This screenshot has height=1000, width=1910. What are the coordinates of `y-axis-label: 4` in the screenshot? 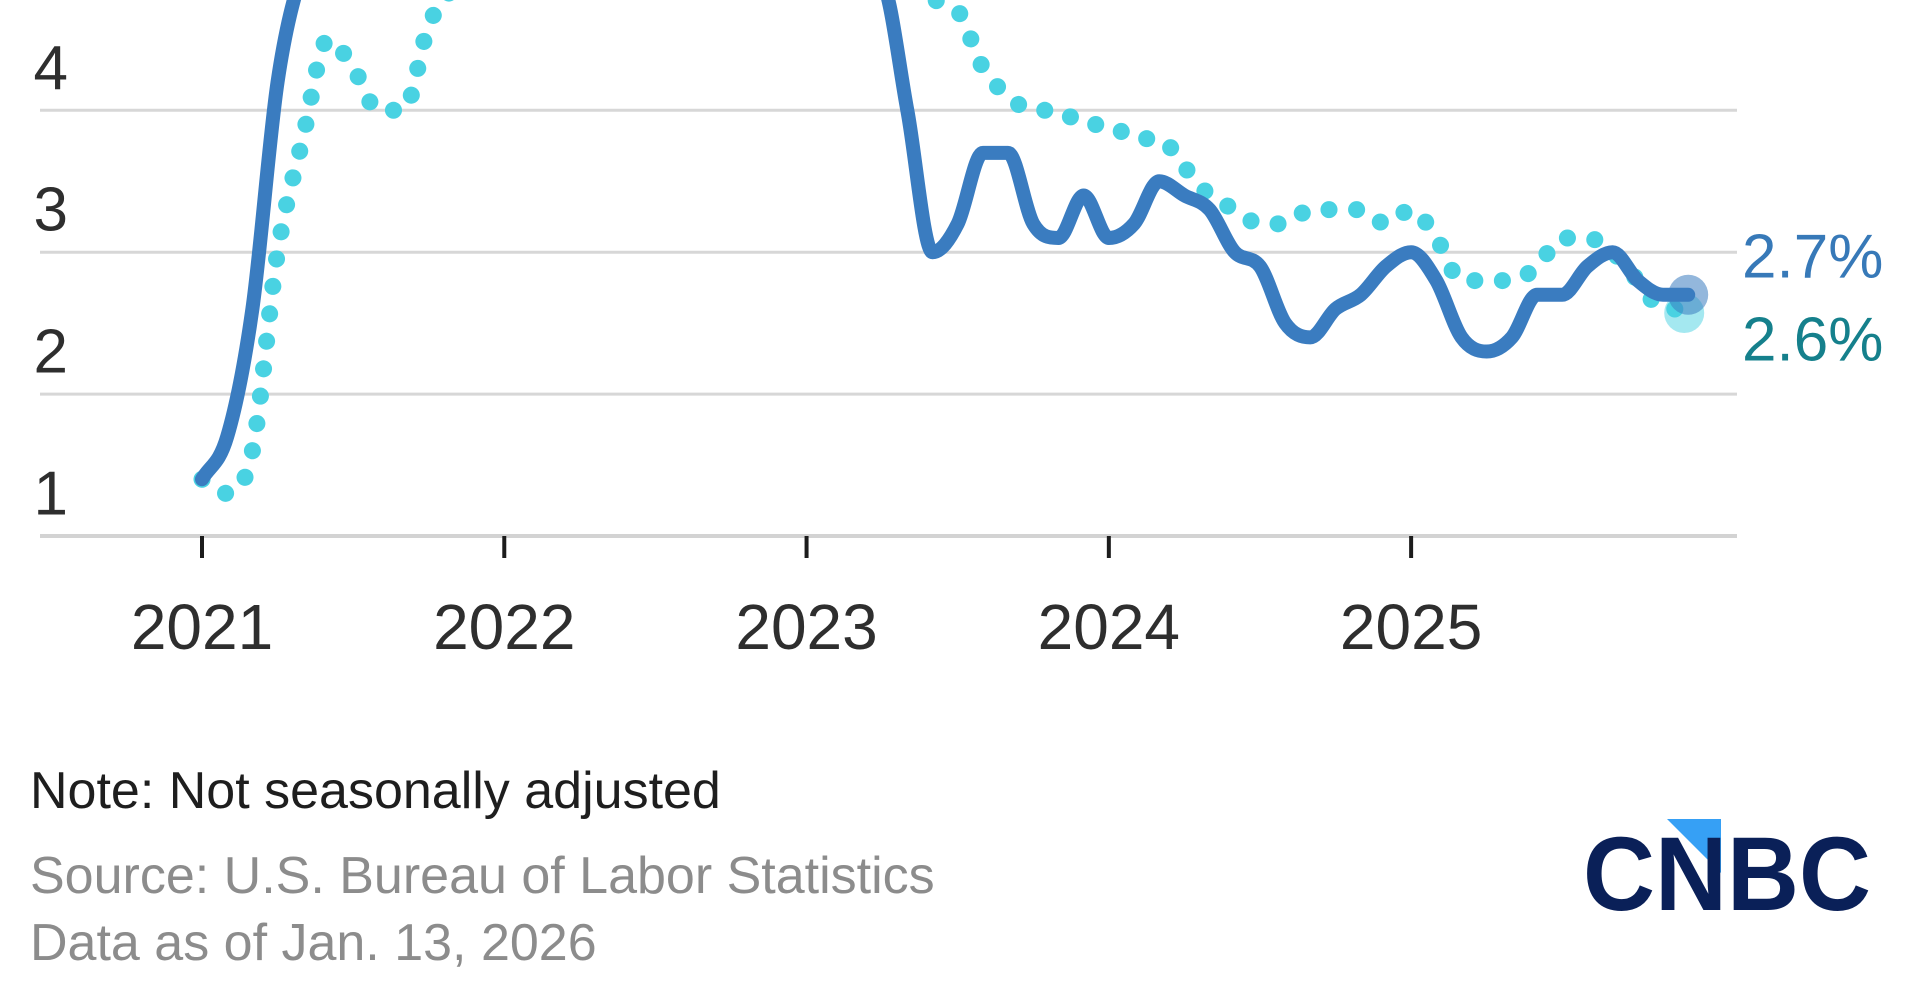 It's located at (51, 68).